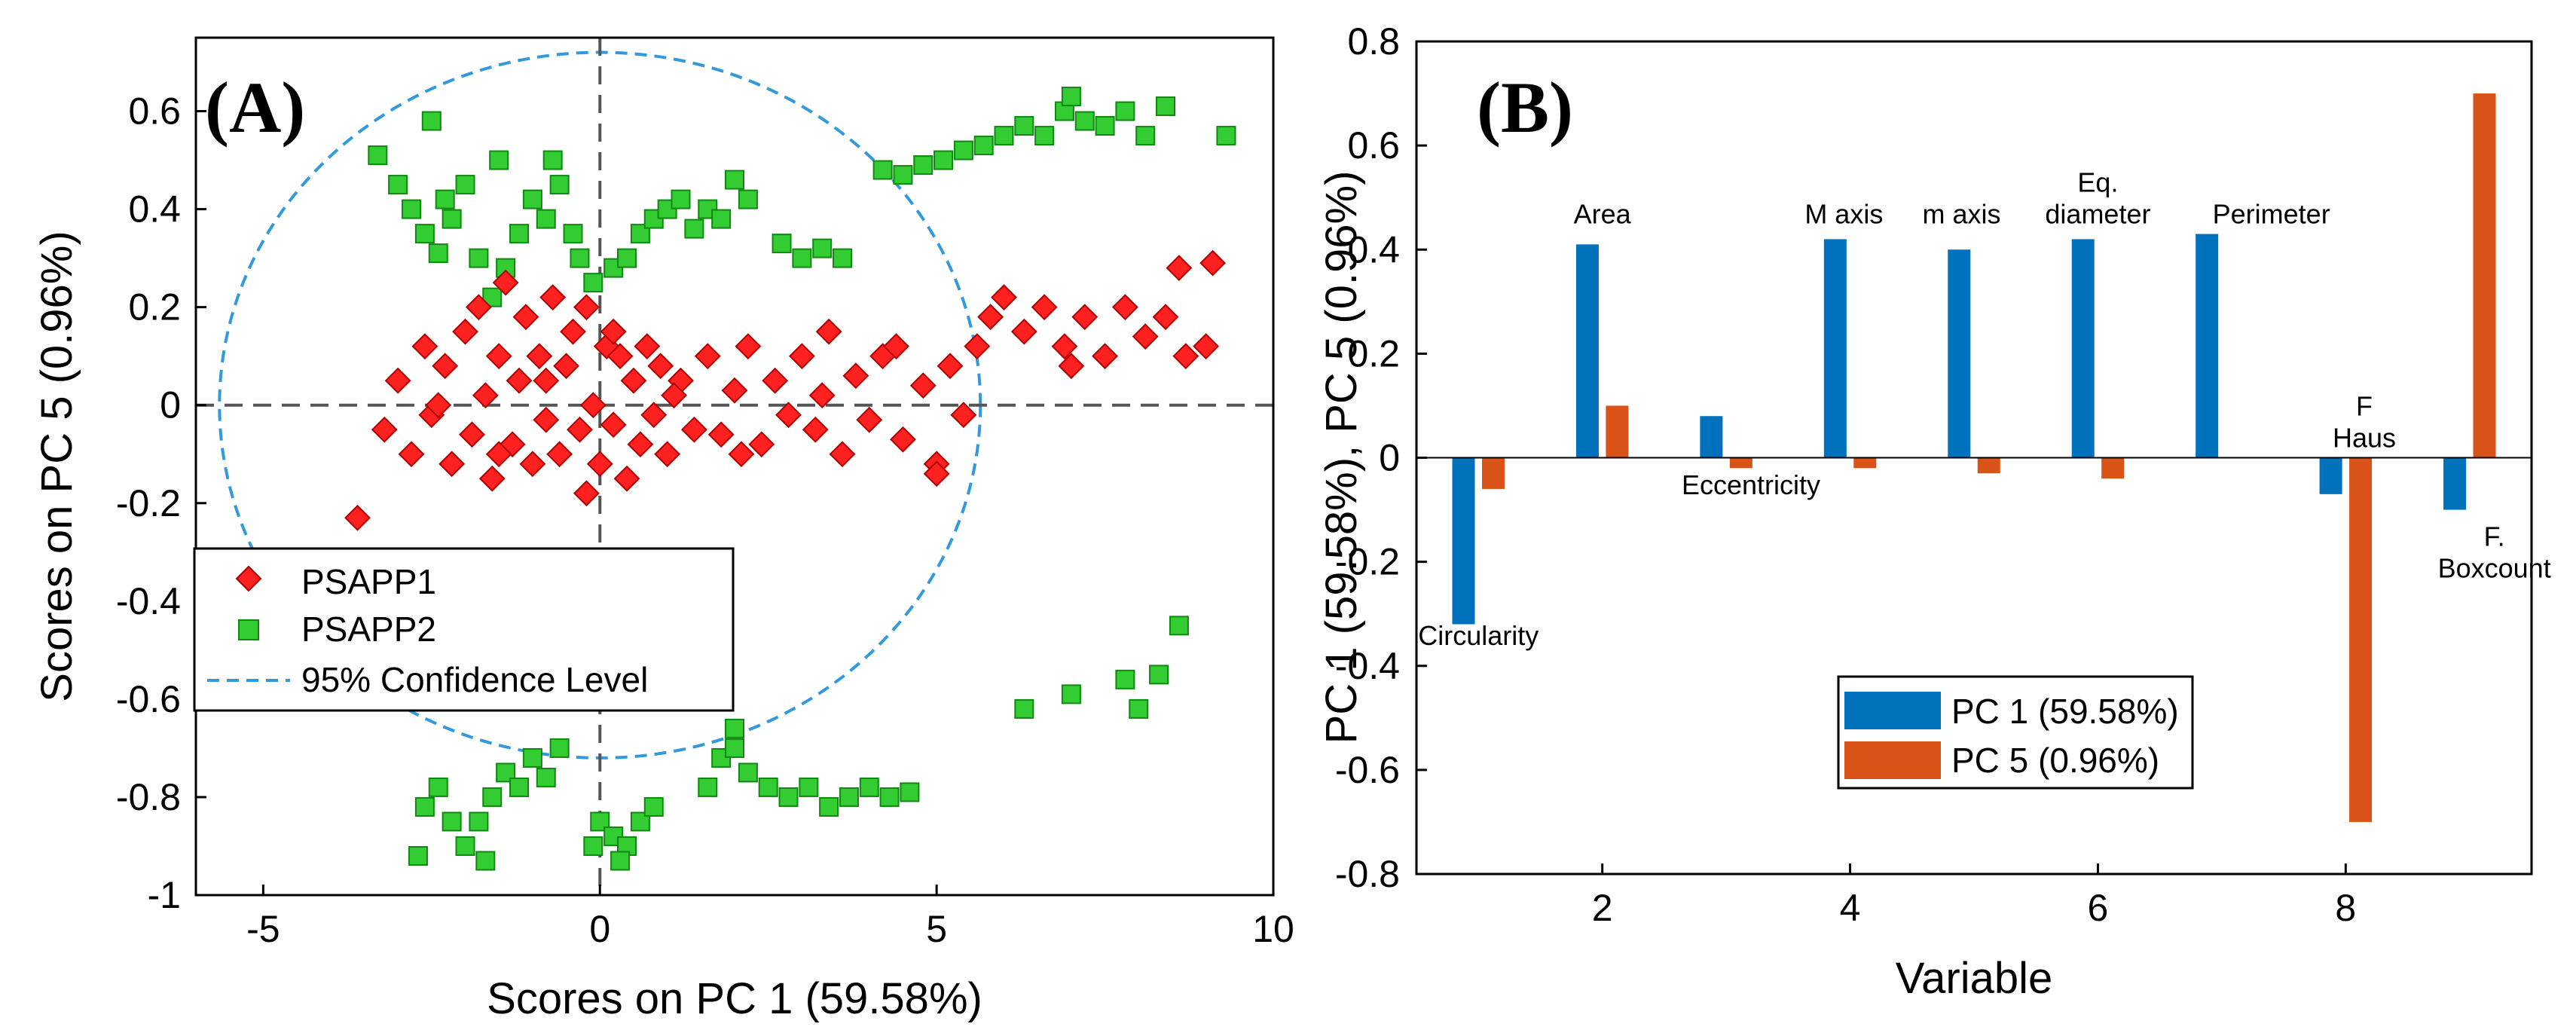 The height and width of the screenshot is (1036, 2576). Describe the element at coordinates (154, 307) in the screenshot. I see `y-tick-label: 0.2` at that location.